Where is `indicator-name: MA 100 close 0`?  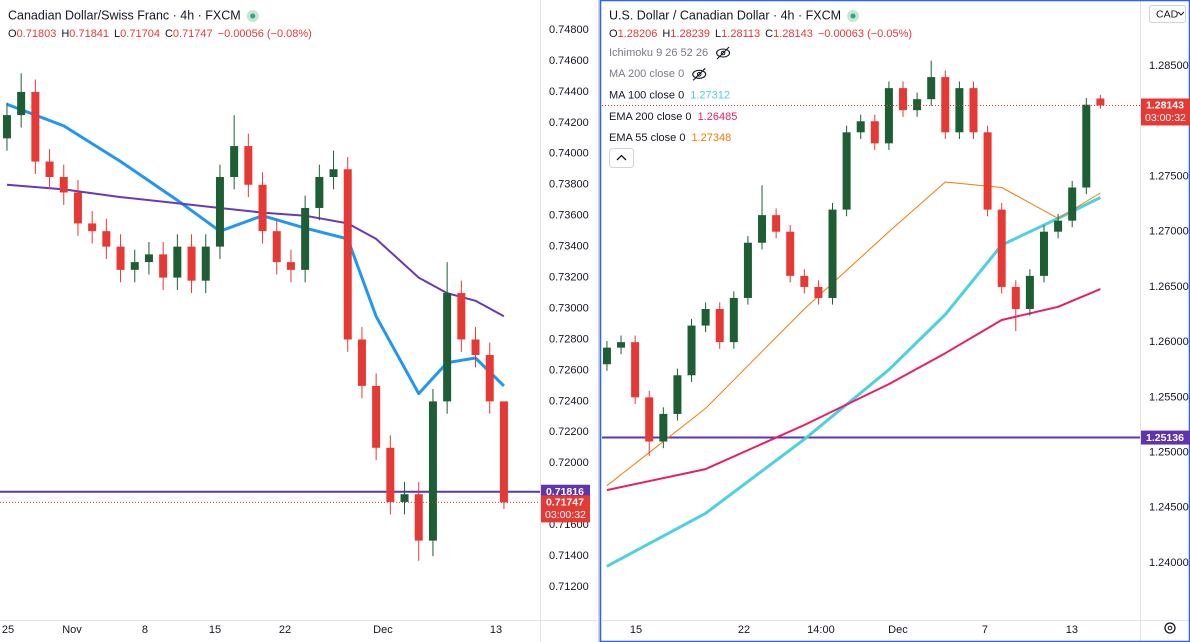
indicator-name: MA 100 close 0 is located at coordinates (646, 96).